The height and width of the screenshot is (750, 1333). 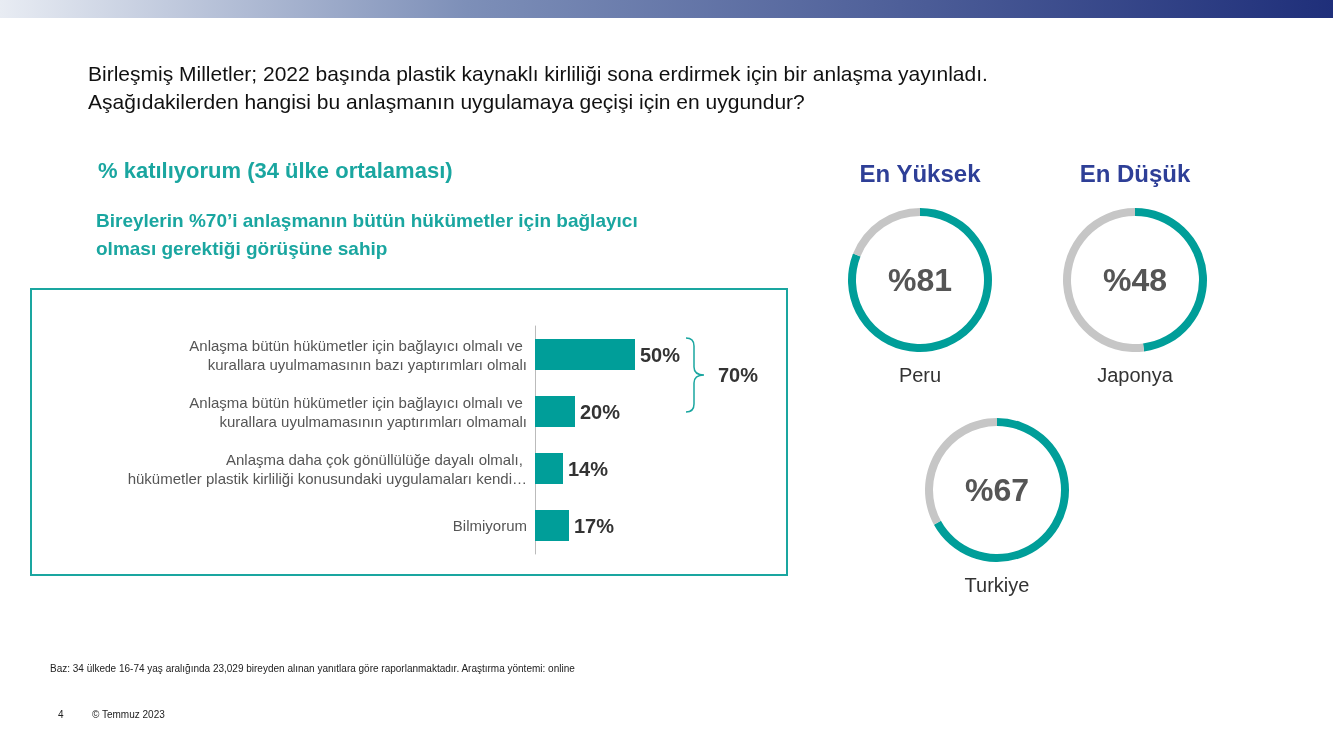 I want to click on data-label: 14%, so click(x=588, y=468).